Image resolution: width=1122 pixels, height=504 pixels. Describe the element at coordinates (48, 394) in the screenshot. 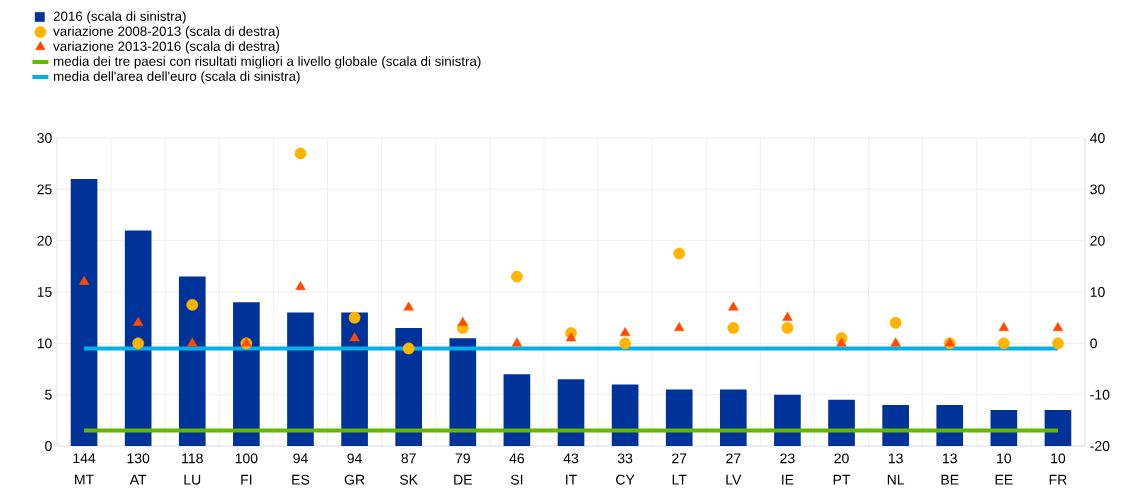

I see `y-tick-label: 5` at that location.